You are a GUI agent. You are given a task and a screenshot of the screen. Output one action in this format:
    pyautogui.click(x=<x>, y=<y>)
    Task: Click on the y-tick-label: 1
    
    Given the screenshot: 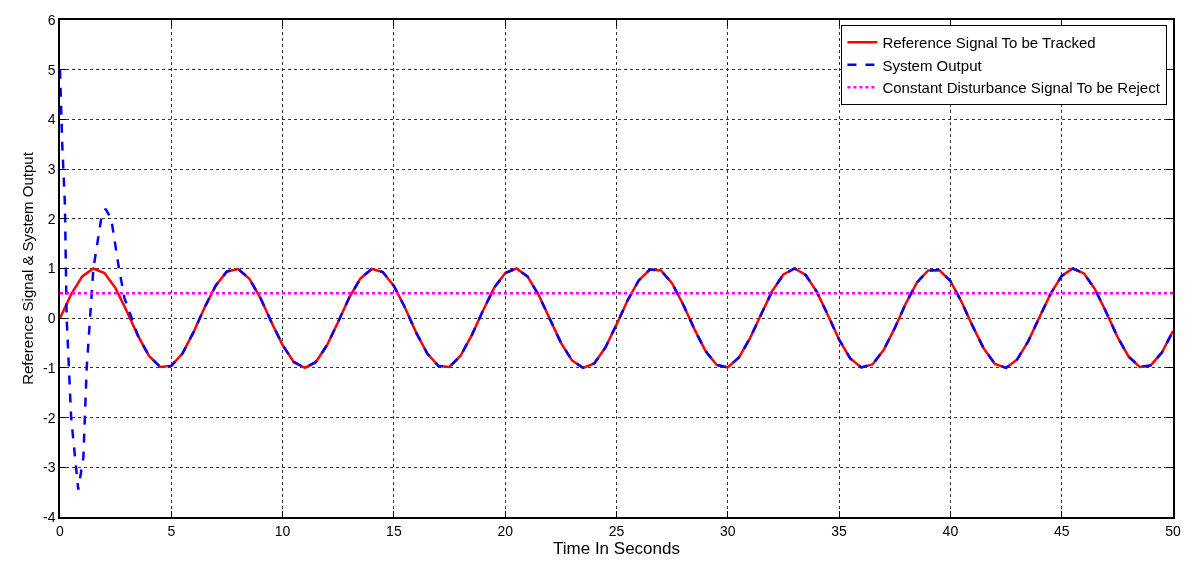 What is the action you would take?
    pyautogui.click(x=51, y=268)
    